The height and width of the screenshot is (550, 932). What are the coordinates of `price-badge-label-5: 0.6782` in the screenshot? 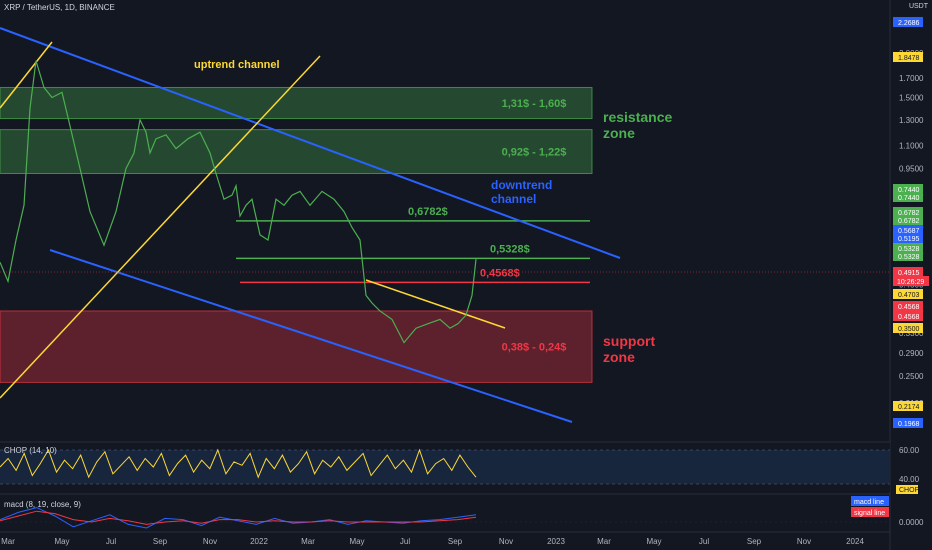 It's located at (909, 221).